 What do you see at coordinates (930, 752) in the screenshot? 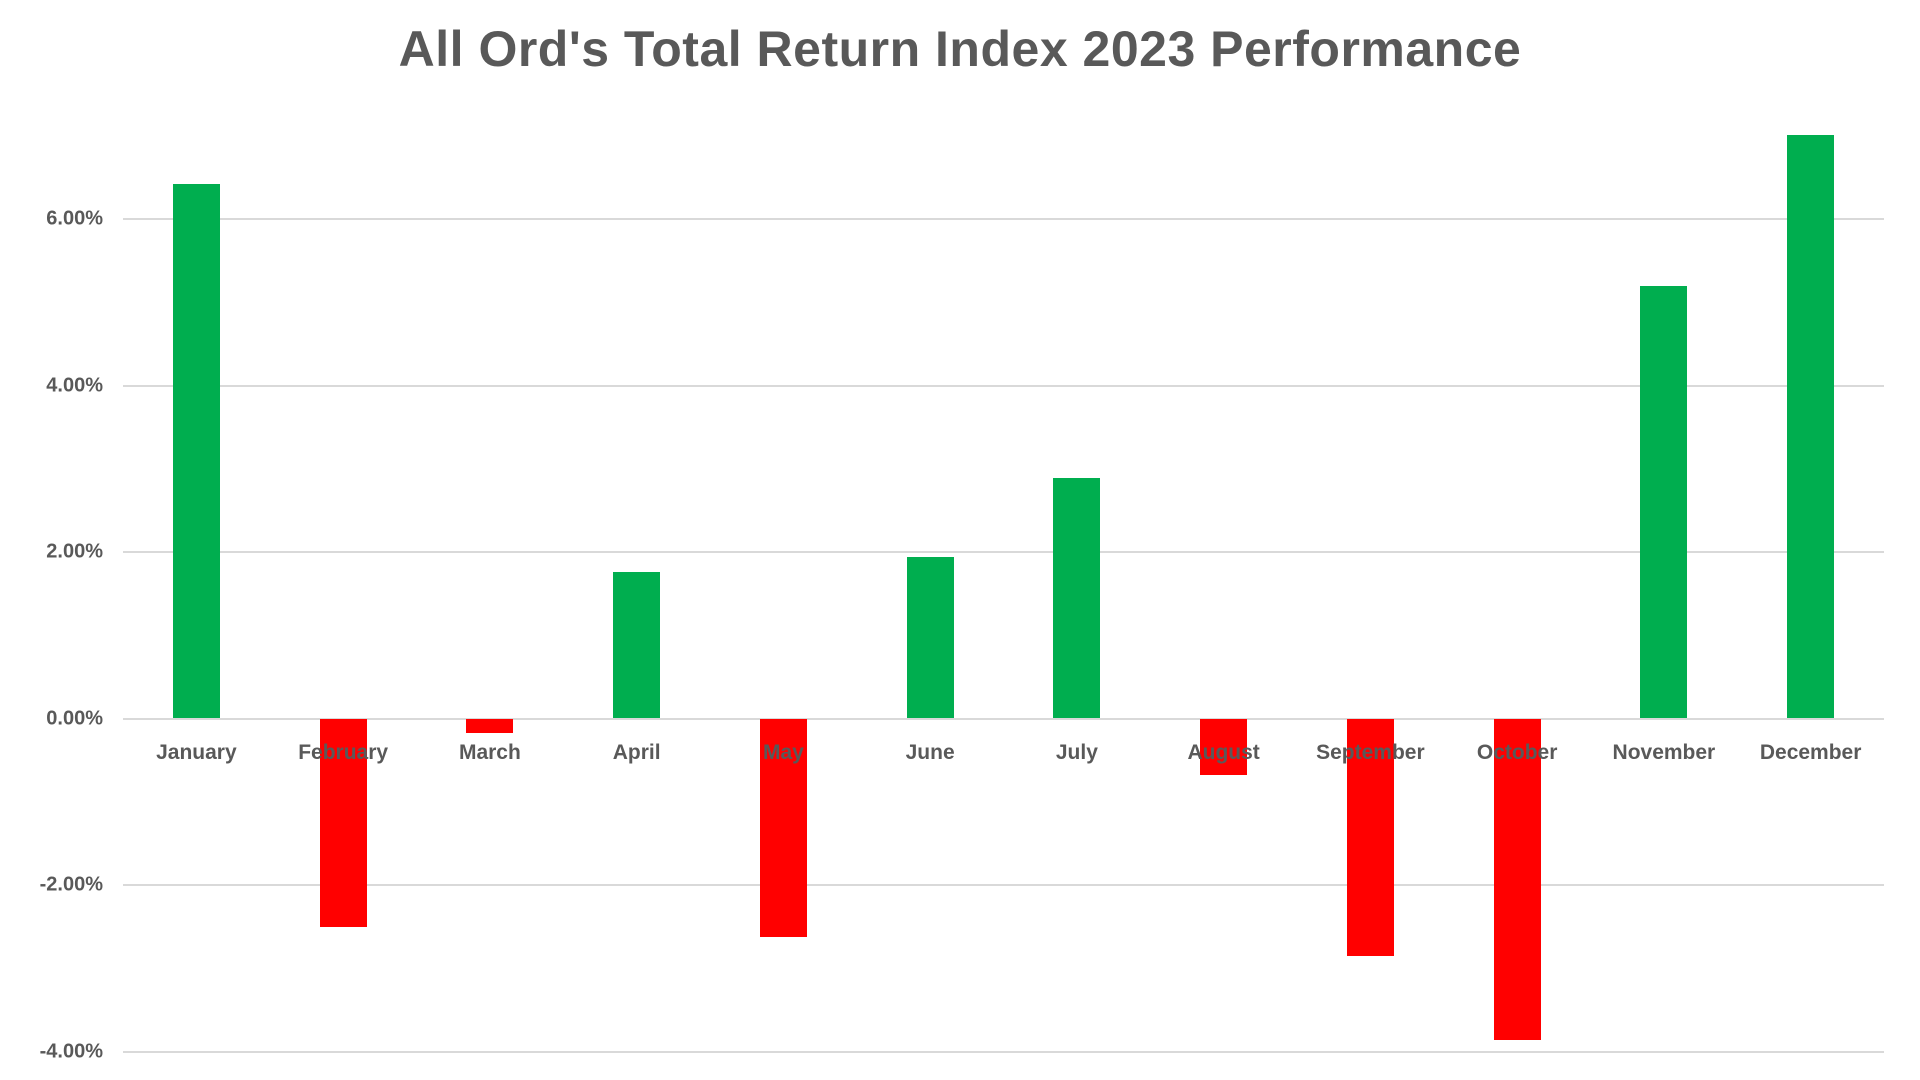
I see `x-axis-label-june: June` at bounding box center [930, 752].